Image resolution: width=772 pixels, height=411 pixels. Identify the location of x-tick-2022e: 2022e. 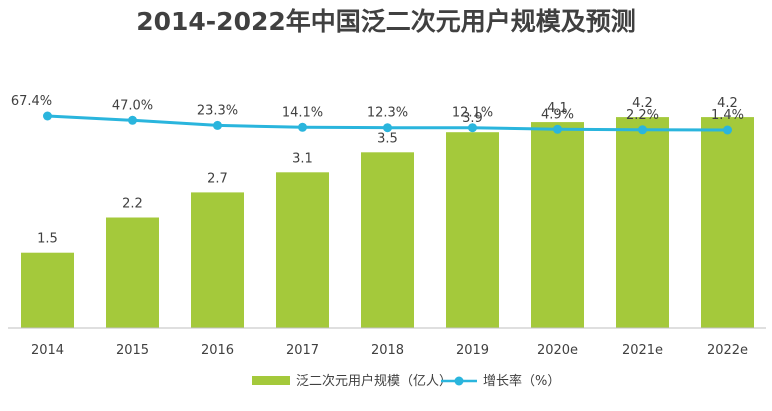
(727, 350).